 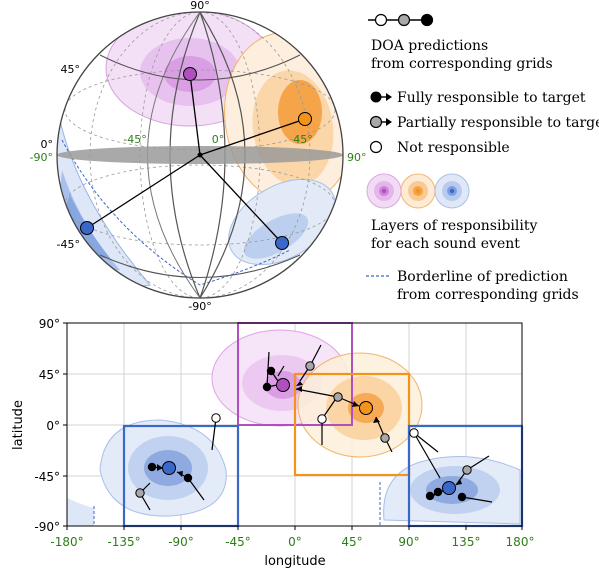 What do you see at coordinates (134, 139) in the screenshot?
I see `lon-label-minus45: -45°` at bounding box center [134, 139].